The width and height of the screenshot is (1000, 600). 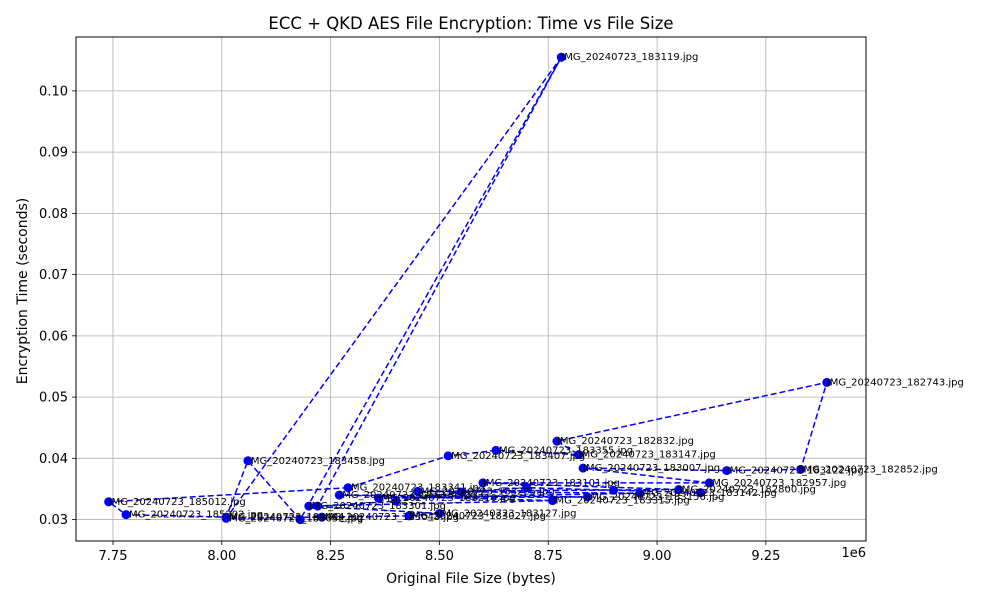 I want to click on data-point-label: IMG_20240723_183052.jpg, so click(x=294, y=518).